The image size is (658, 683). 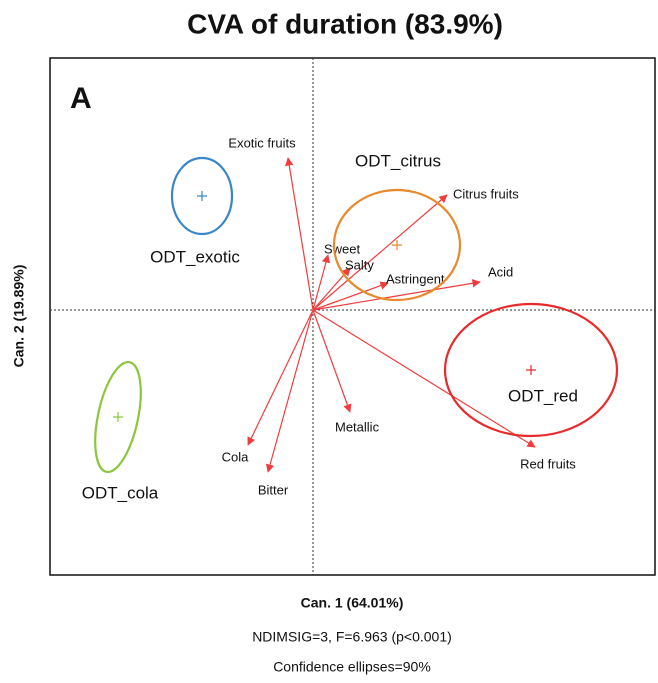 I want to click on vector-label: Acid, so click(x=500, y=271).